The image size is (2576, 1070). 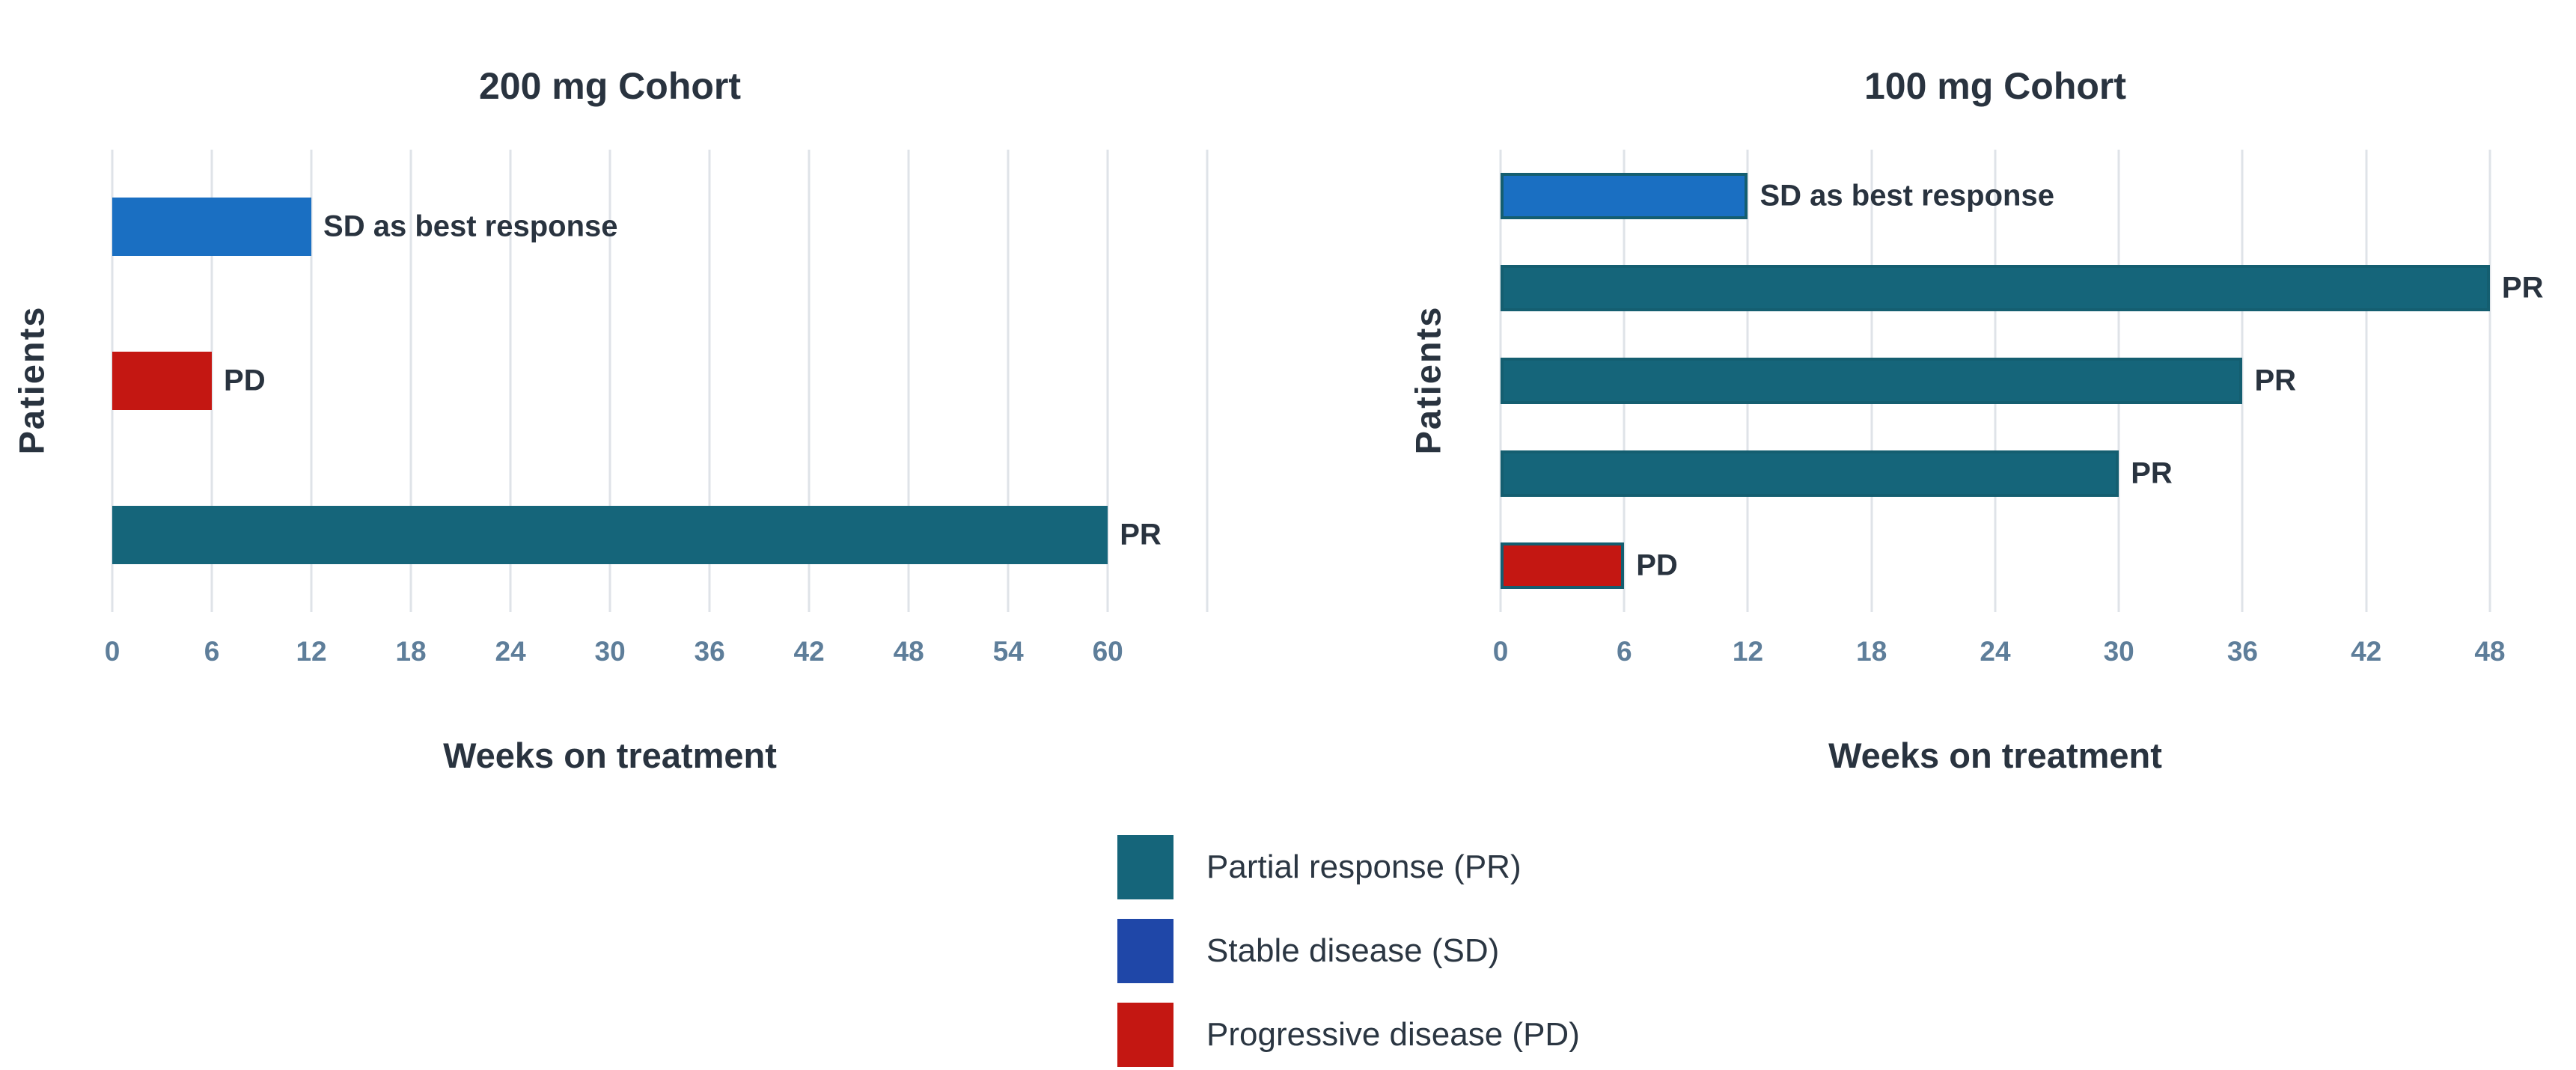 I want to click on chart-title: 200 mg Cohort, so click(x=610, y=86).